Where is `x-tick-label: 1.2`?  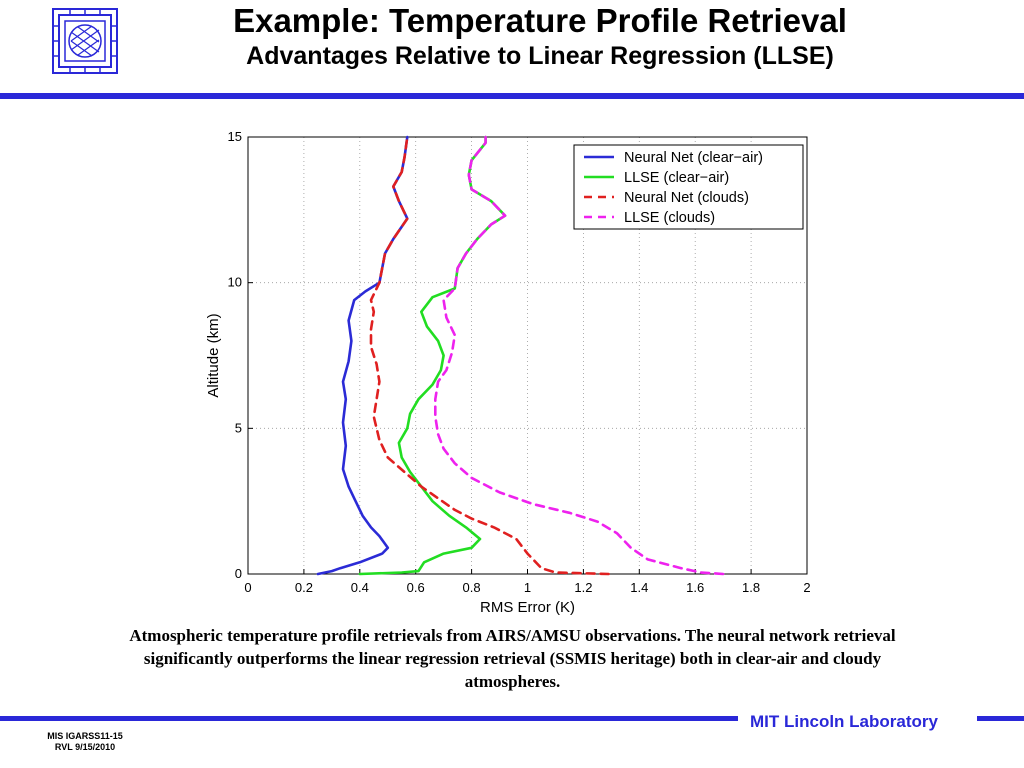 x-tick-label: 1.2 is located at coordinates (583, 587).